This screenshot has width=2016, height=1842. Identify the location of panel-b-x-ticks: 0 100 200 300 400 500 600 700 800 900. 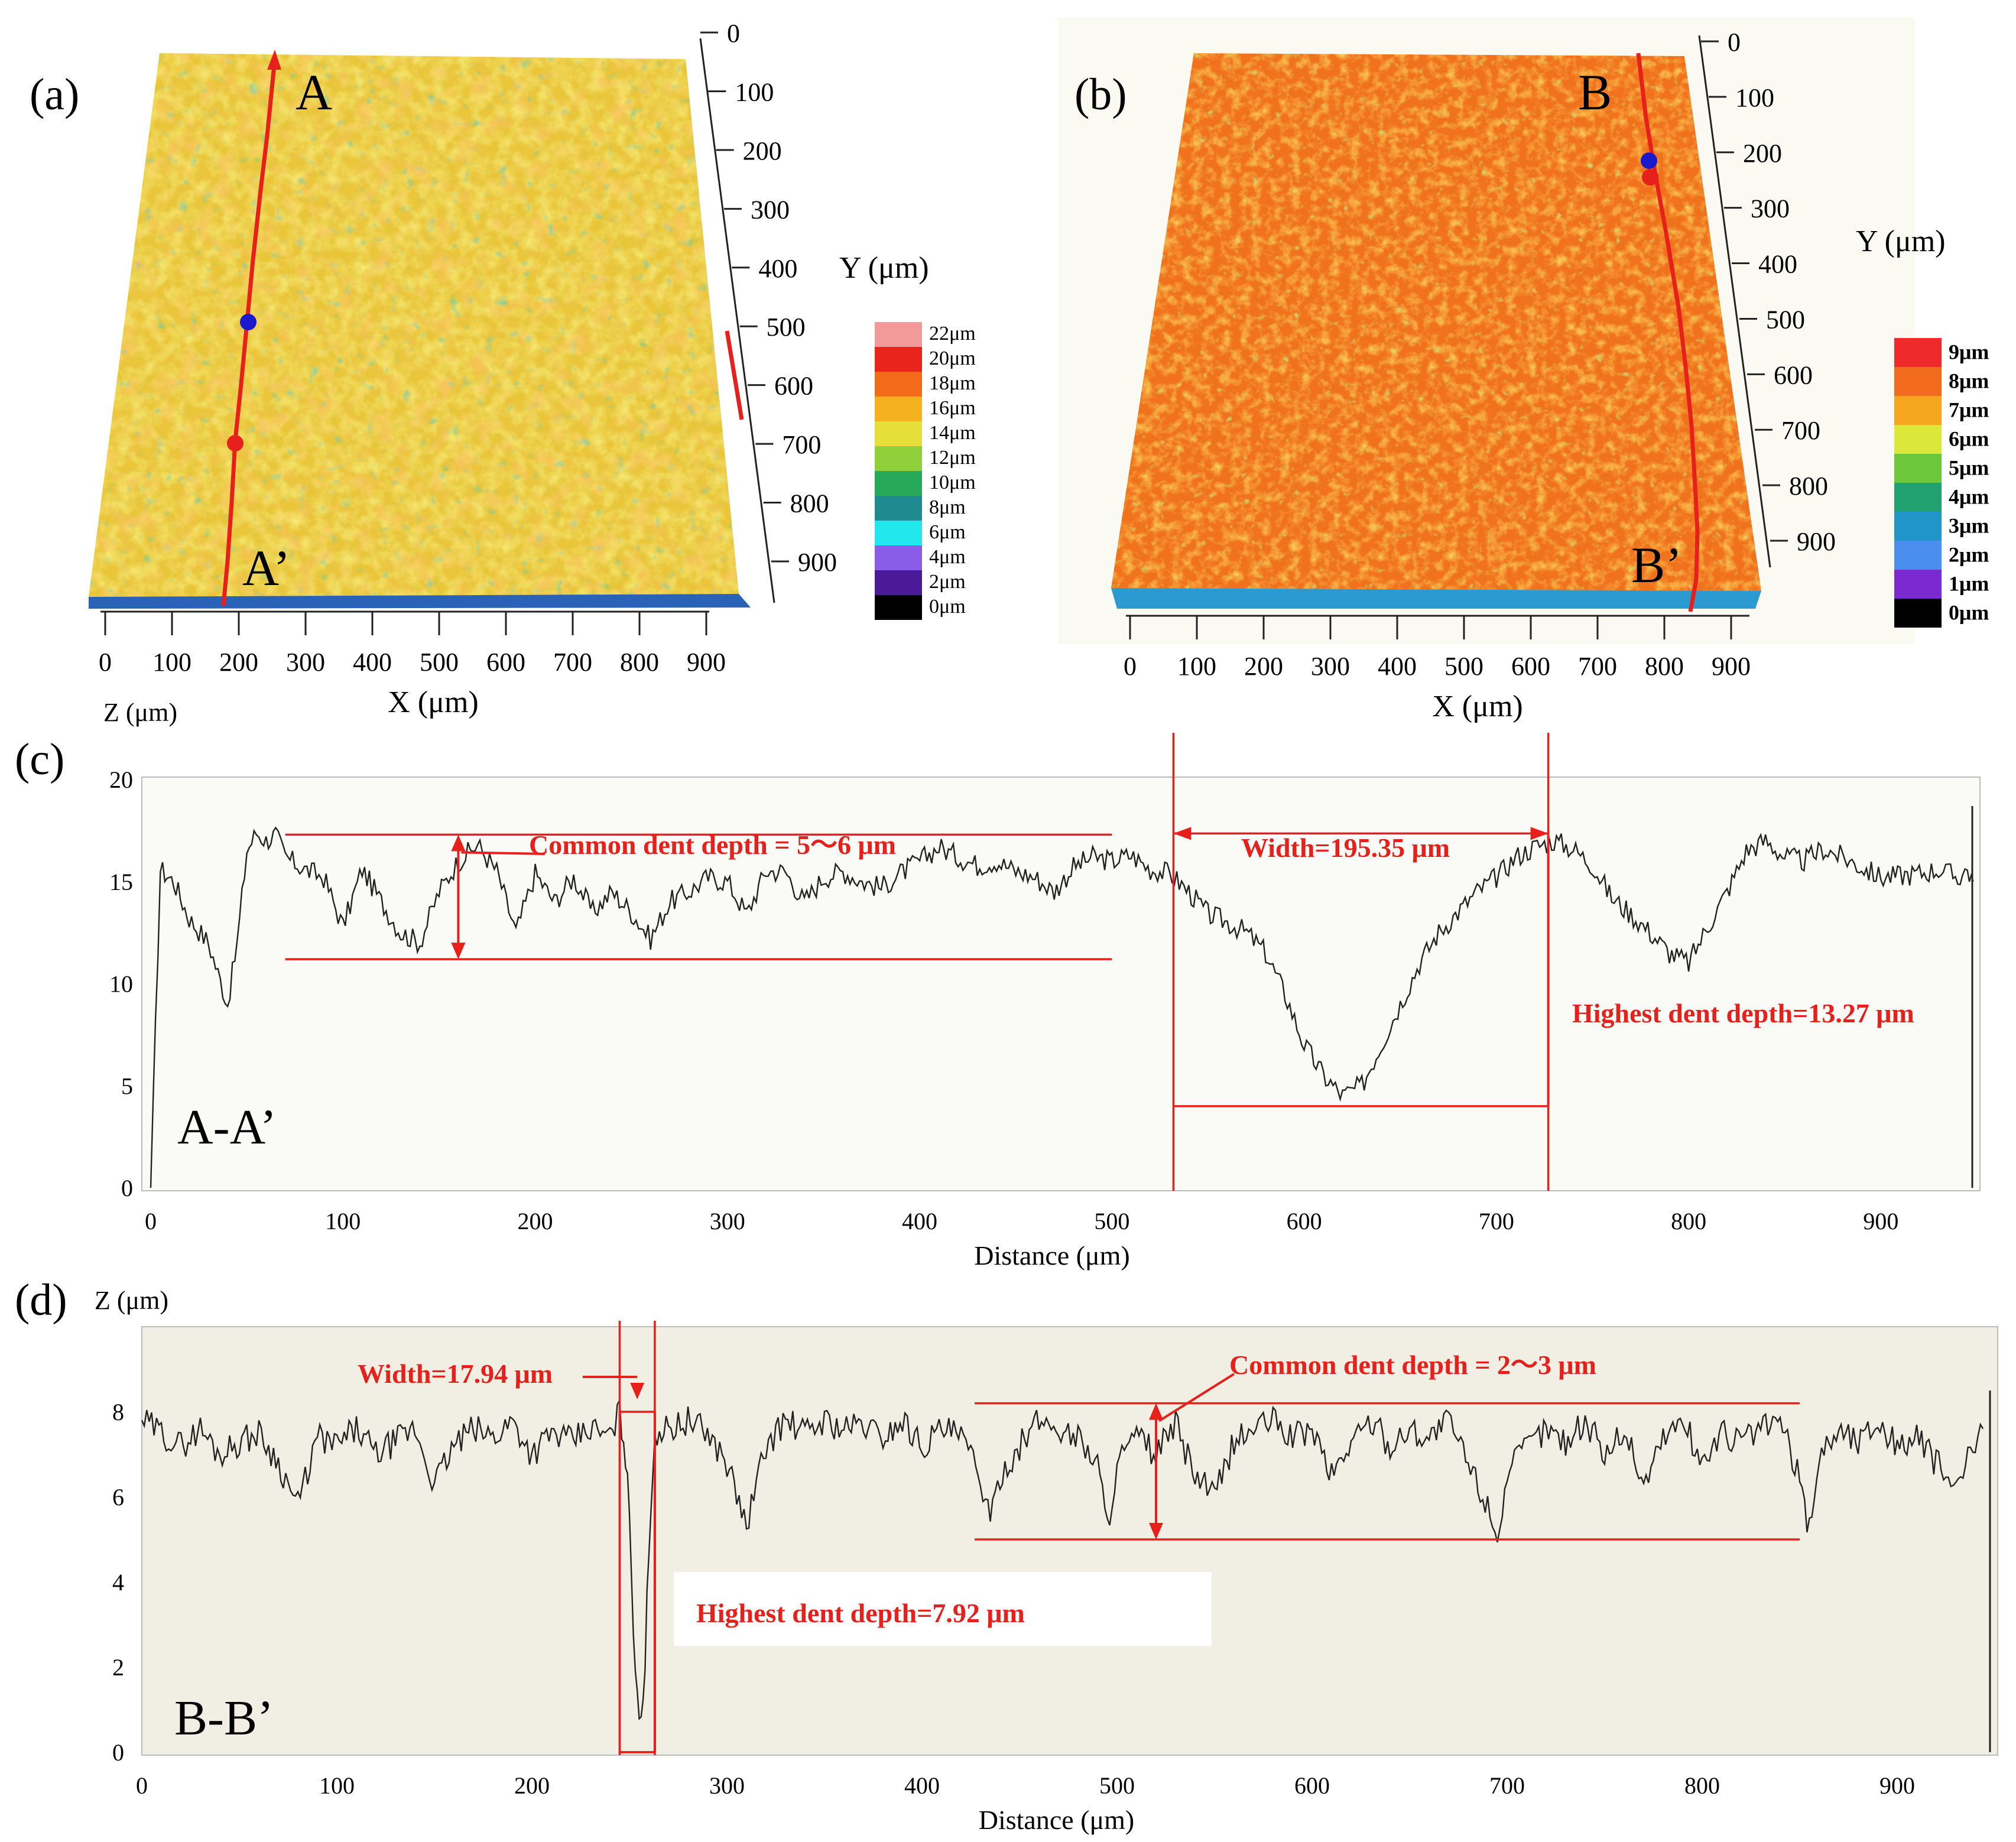
(1437, 649).